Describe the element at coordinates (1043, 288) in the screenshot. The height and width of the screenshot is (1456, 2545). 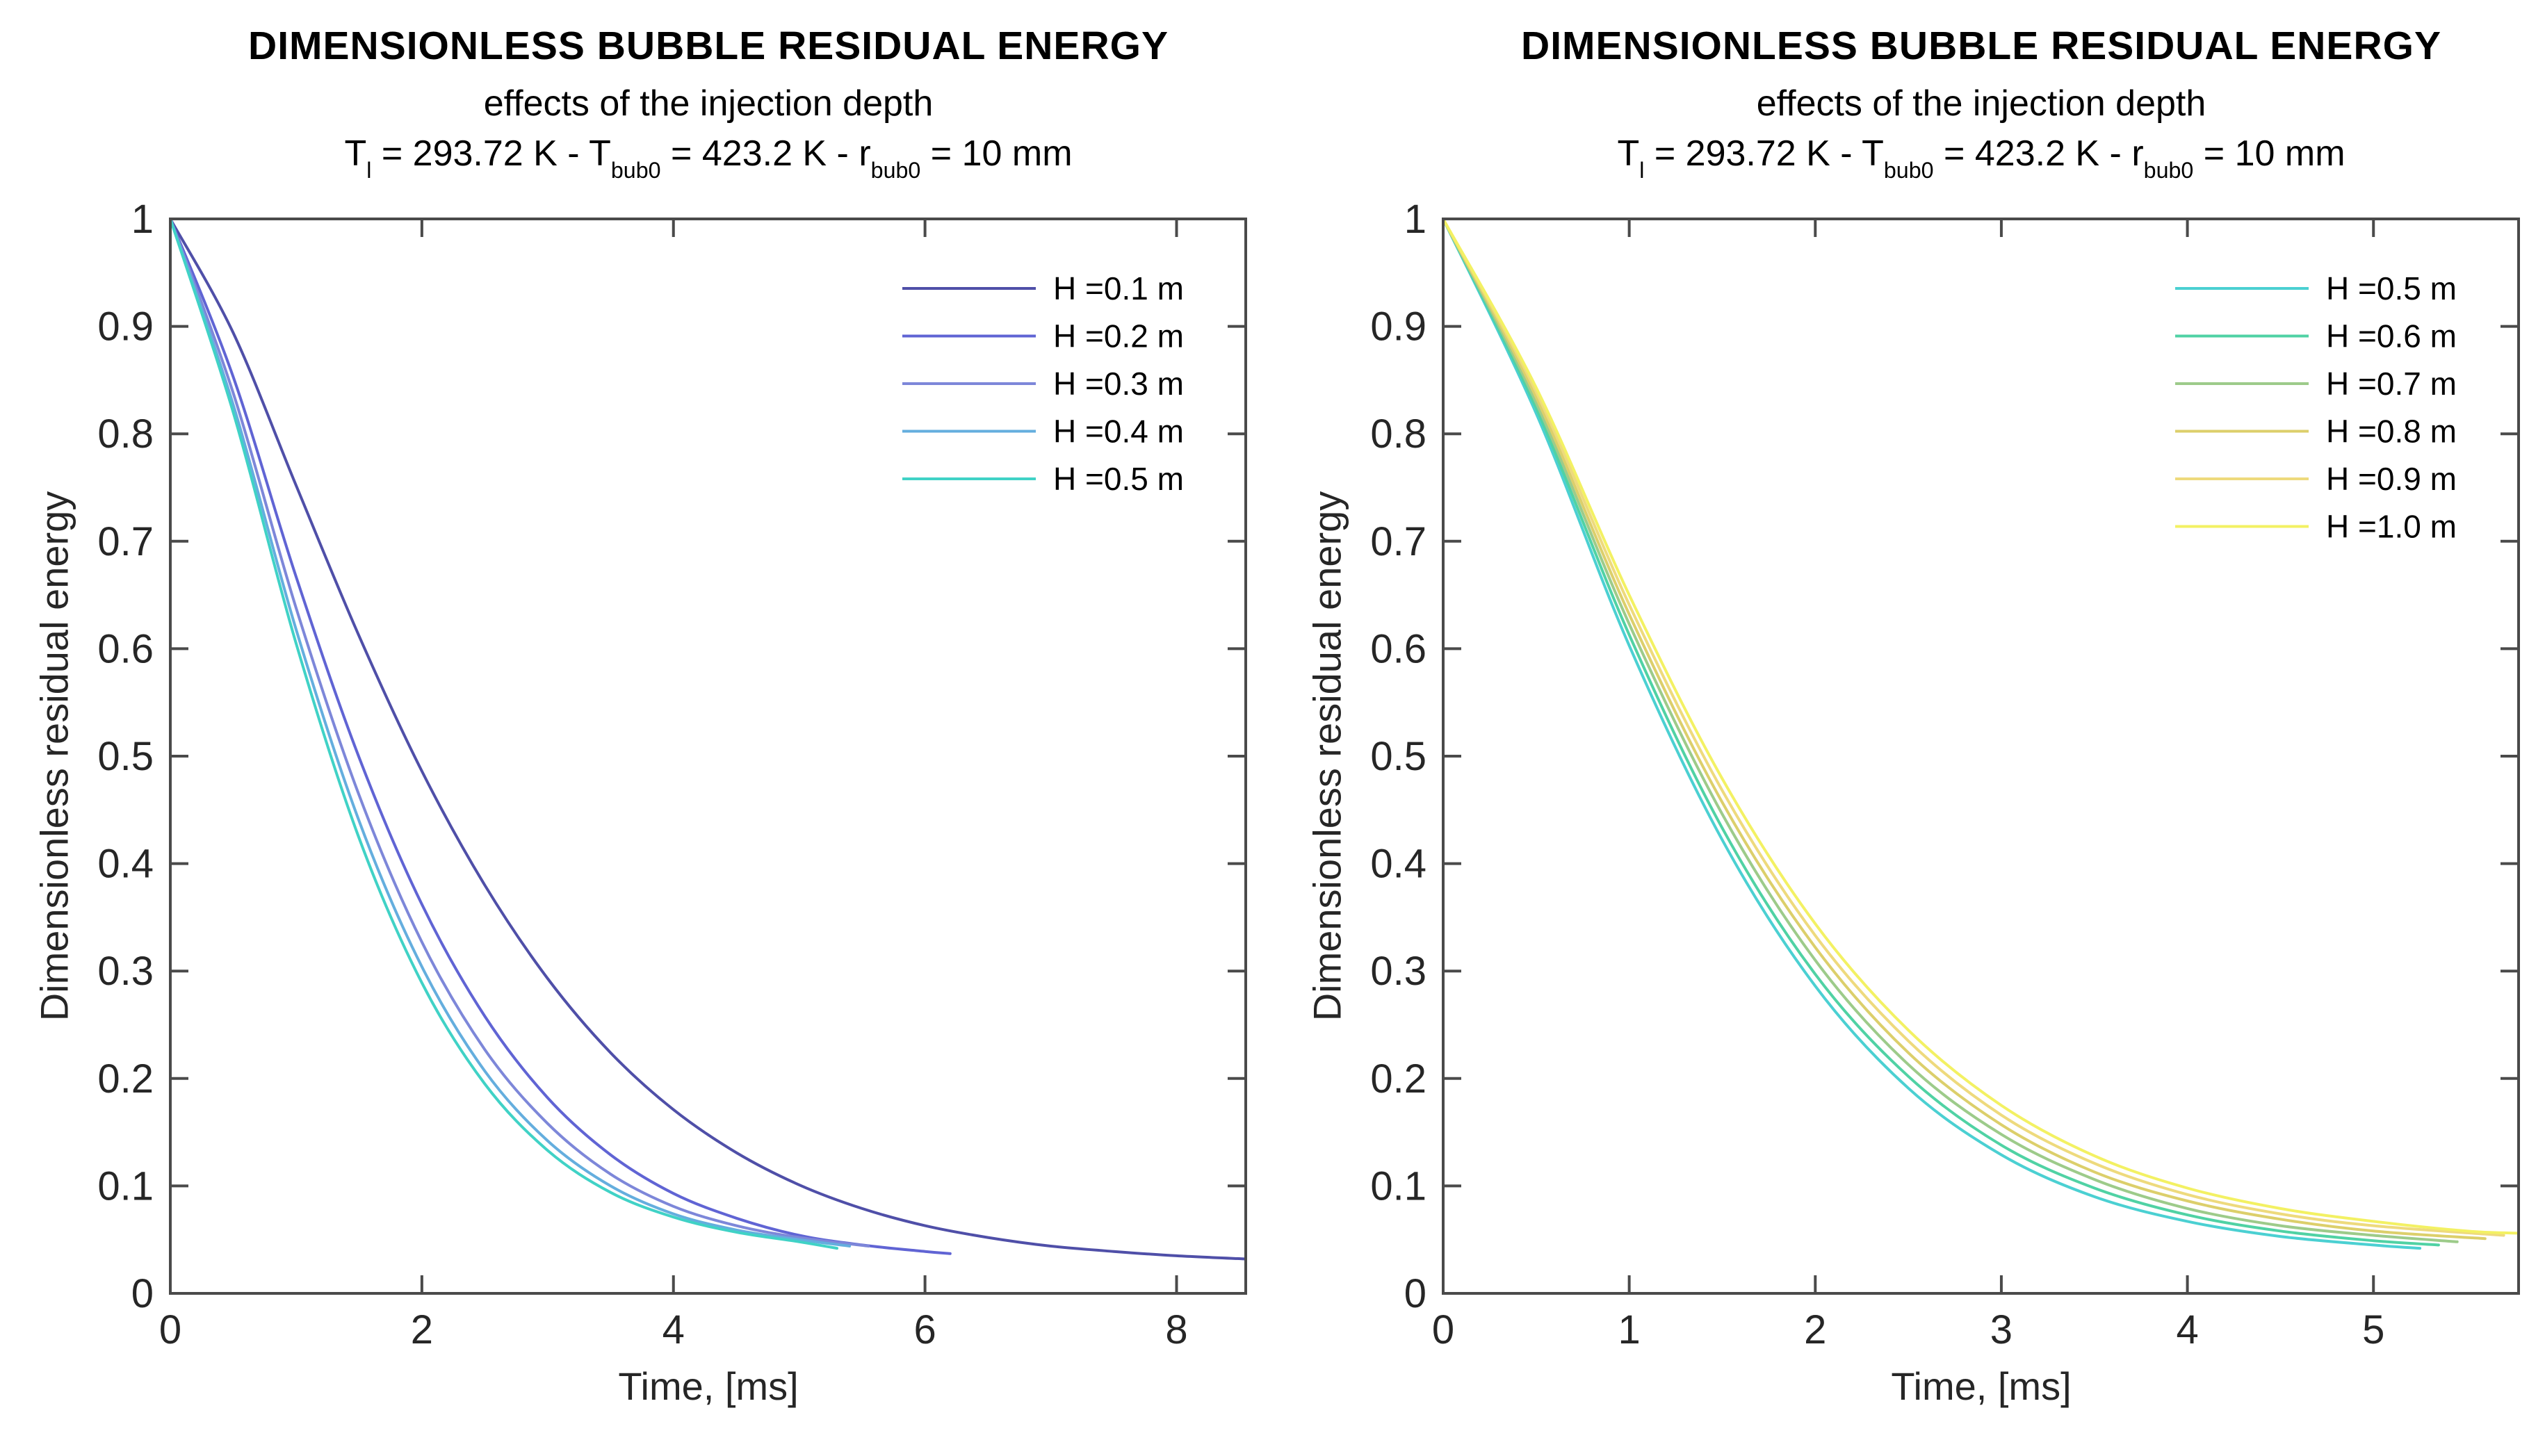
I see `legend-entry: H =0.1 m` at that location.